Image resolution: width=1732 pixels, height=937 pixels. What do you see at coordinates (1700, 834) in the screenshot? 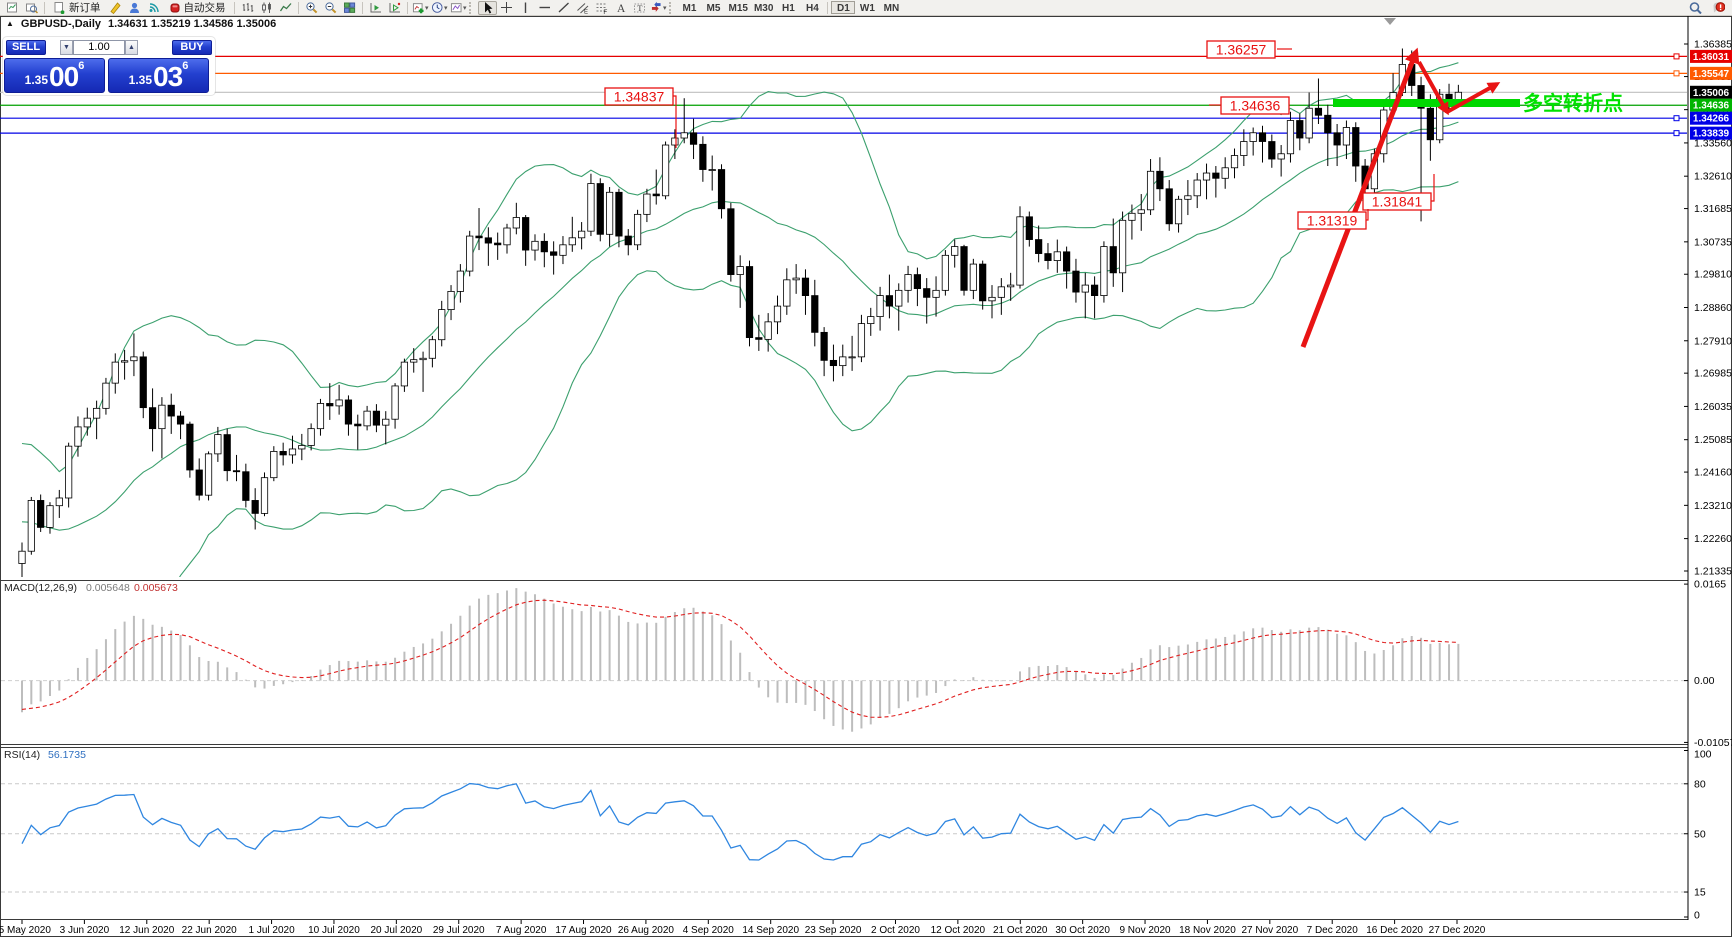
I see `rsi-tick-label: 50` at bounding box center [1700, 834].